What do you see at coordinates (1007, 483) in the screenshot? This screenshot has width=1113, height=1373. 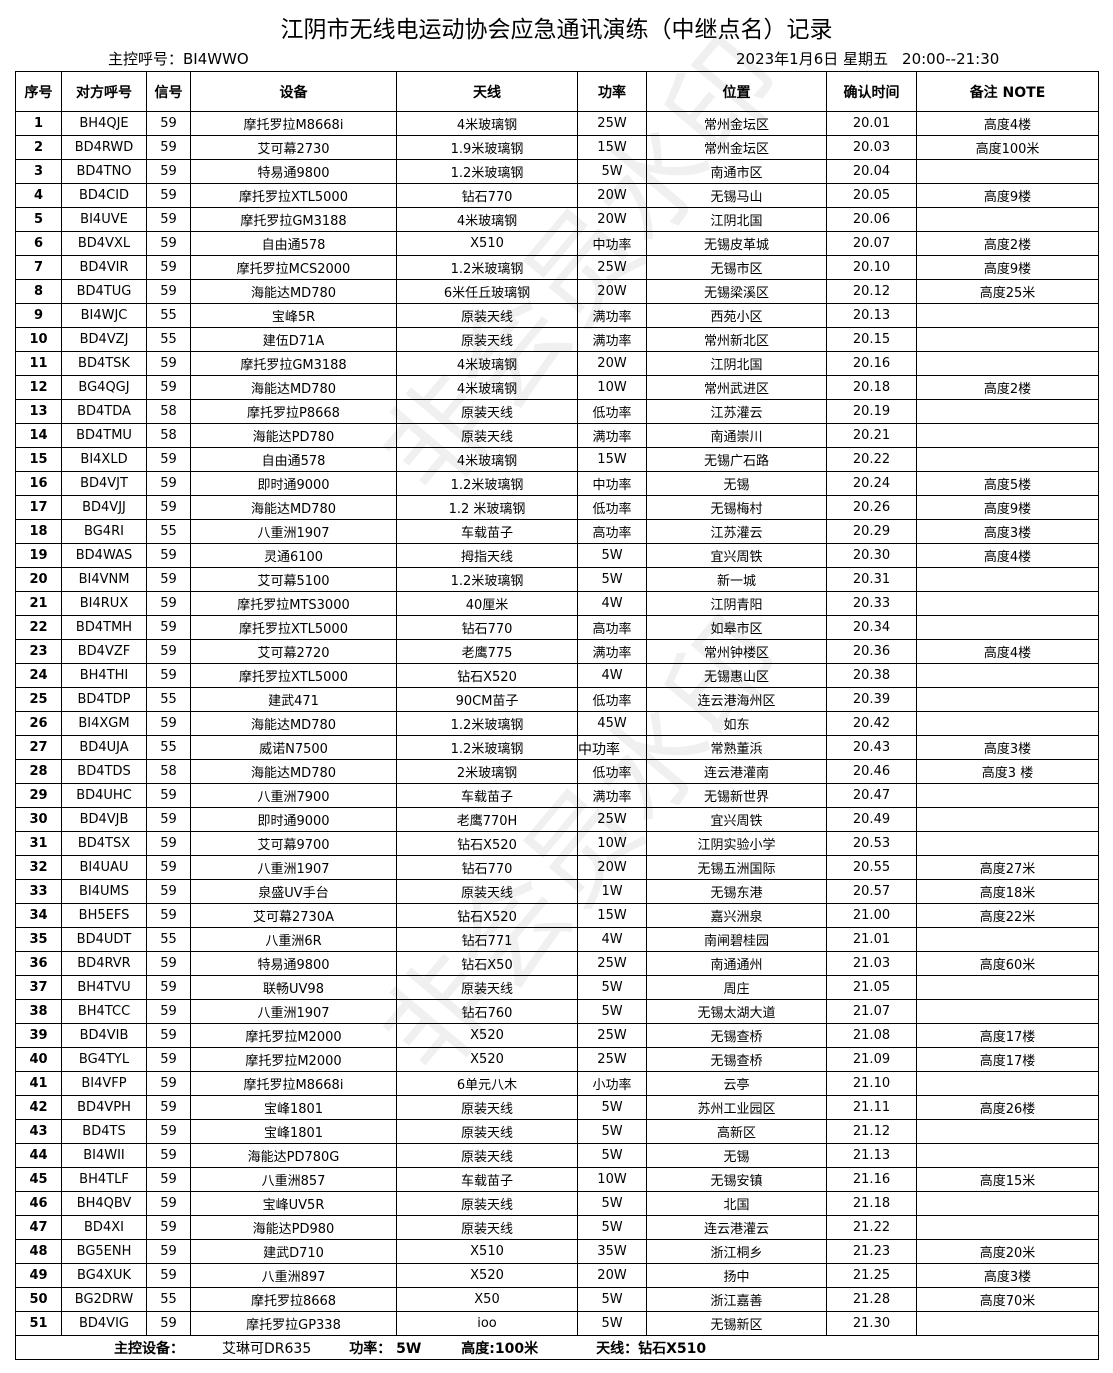 I see `cell-note: 高度5楼` at bounding box center [1007, 483].